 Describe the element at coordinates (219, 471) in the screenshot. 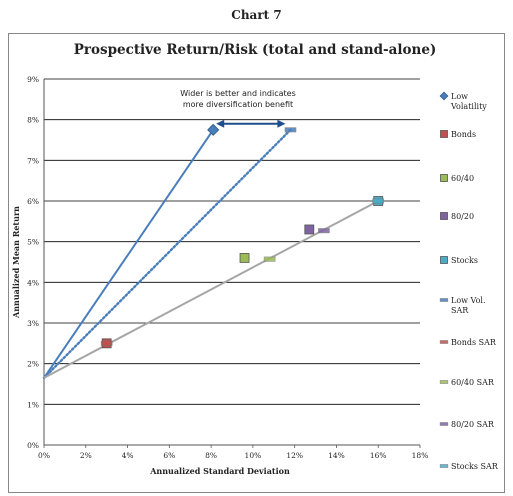

I see `x-axis-label: Annualized Standard Deviation` at that location.